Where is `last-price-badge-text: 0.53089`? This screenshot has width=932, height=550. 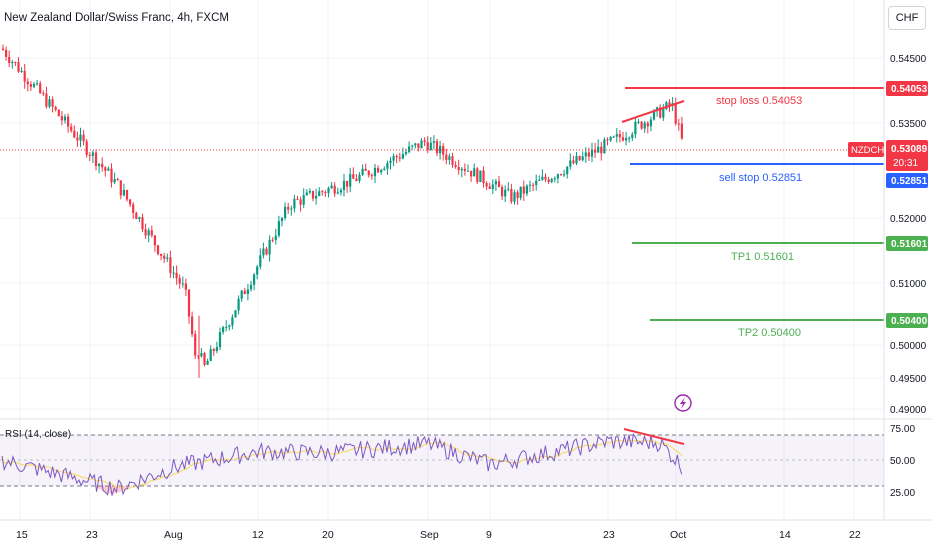 last-price-badge-text: 0.53089 is located at coordinates (909, 149).